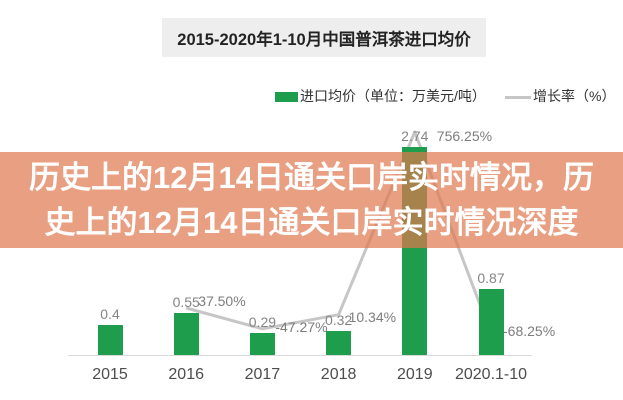 Image resolution: width=623 pixels, height=400 pixels. Describe the element at coordinates (338, 319) in the screenshot. I see `bar-value-label: 0.32` at that location.